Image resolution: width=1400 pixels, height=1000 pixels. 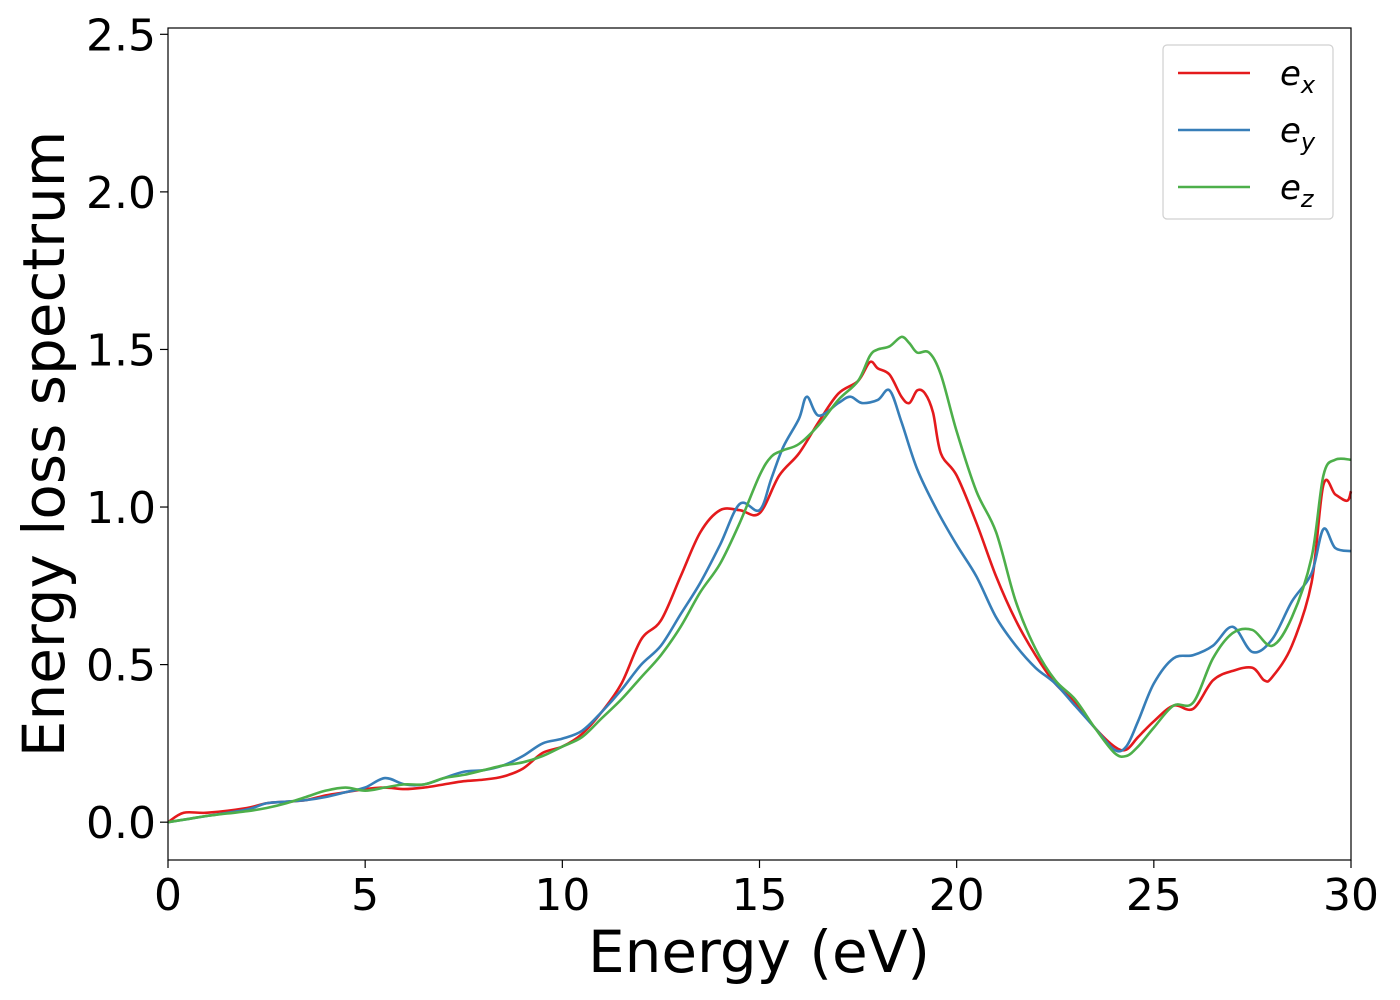 I want to click on legend-label-subscript: y, so click(x=1308, y=142).